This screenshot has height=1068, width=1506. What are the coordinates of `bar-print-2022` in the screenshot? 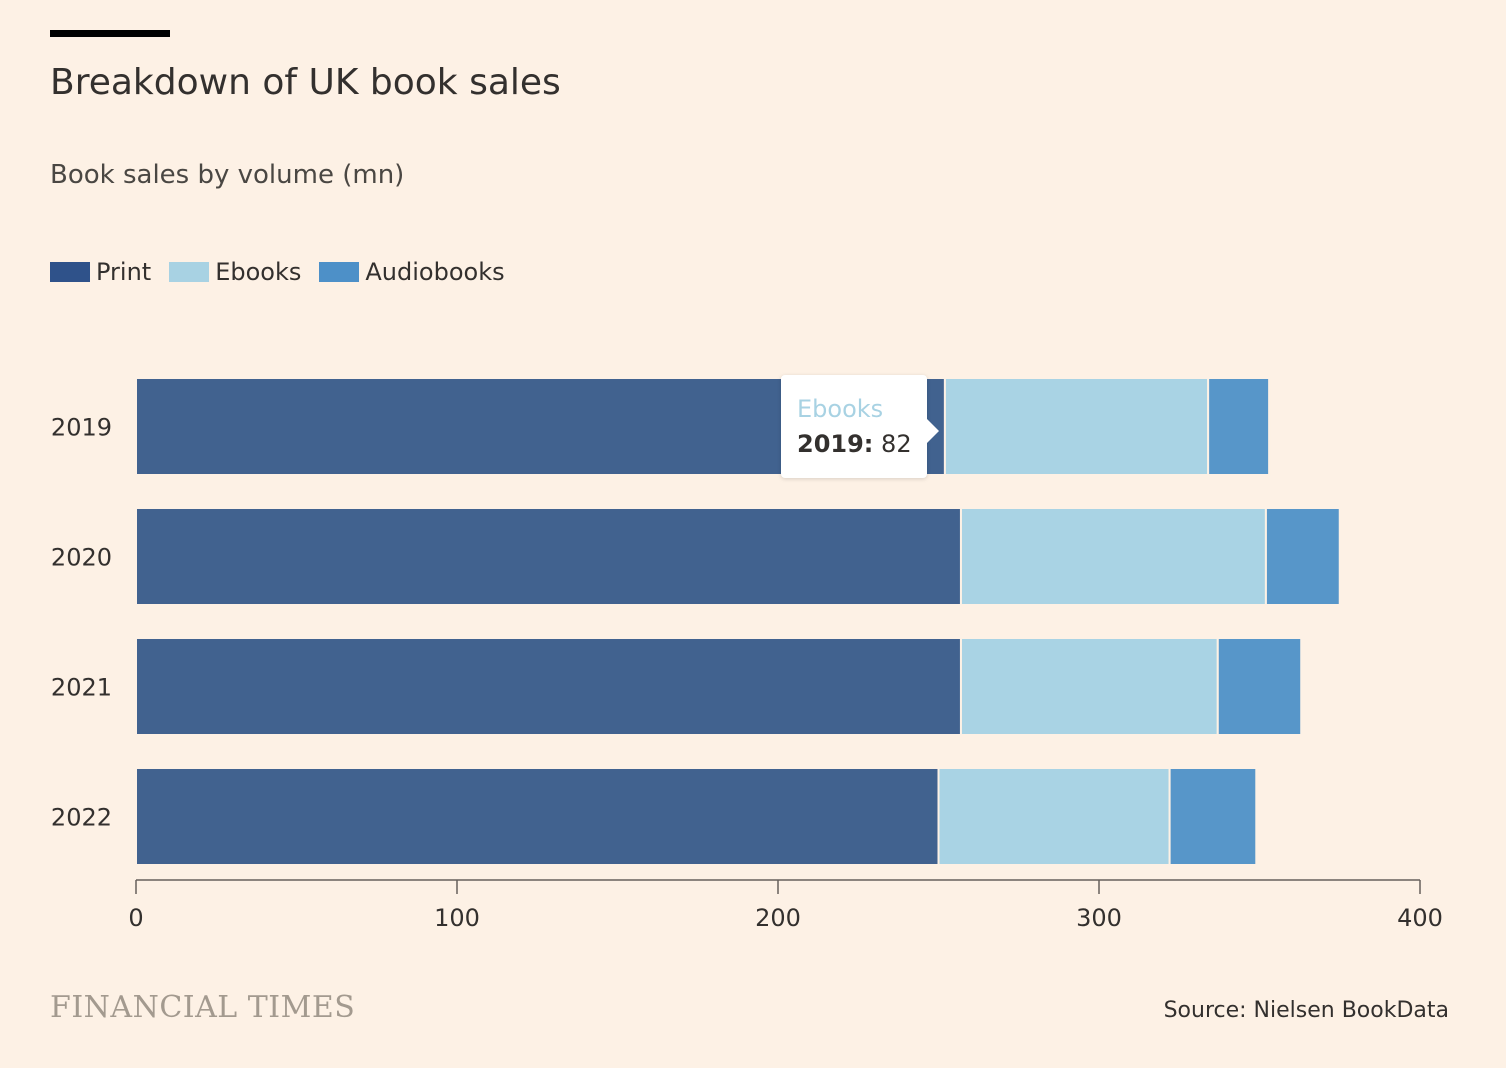 It's located at (537, 816).